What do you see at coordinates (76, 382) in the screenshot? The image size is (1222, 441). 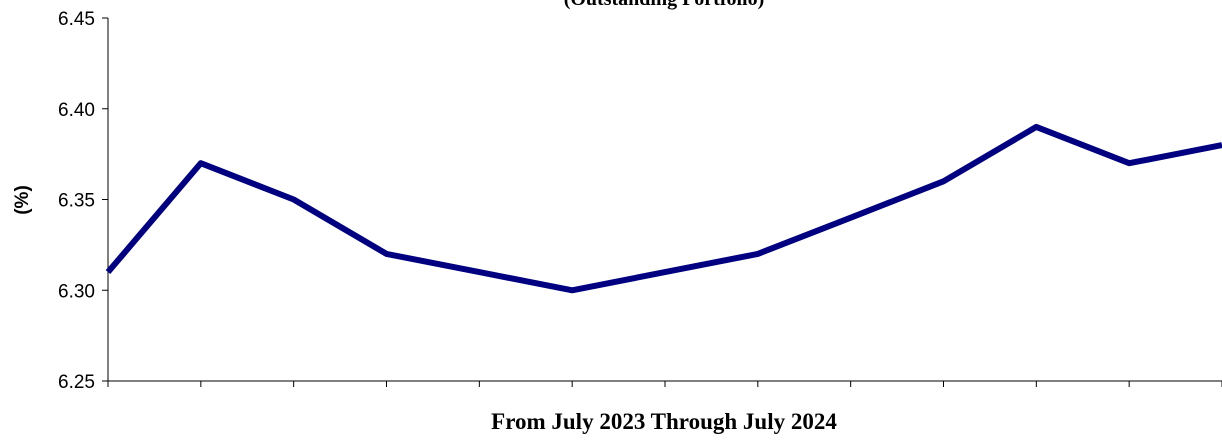 I see `y-tick-label: 6.25` at bounding box center [76, 382].